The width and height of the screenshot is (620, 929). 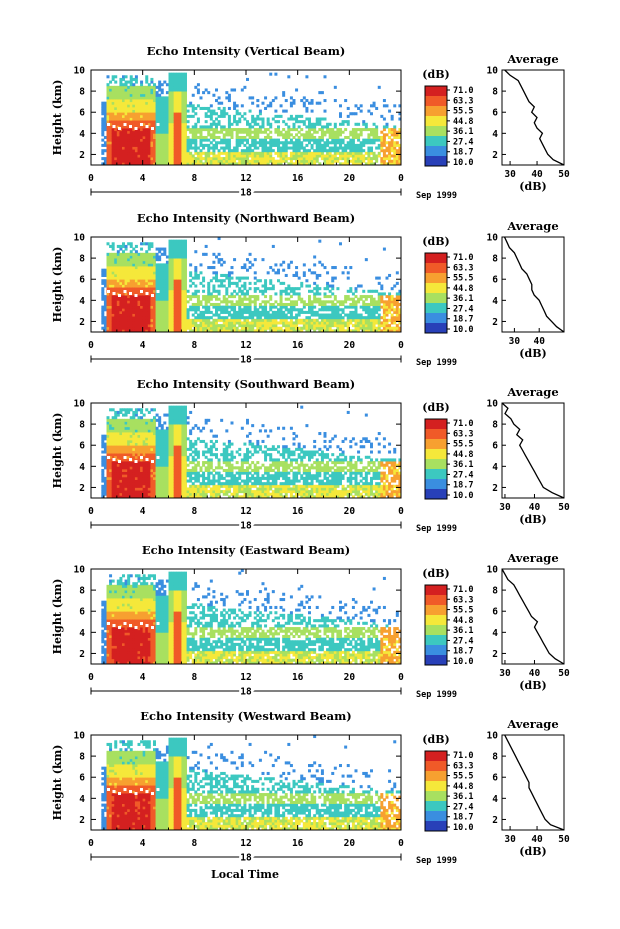 I want to click on heatmap-gap, so click(x=152, y=295).